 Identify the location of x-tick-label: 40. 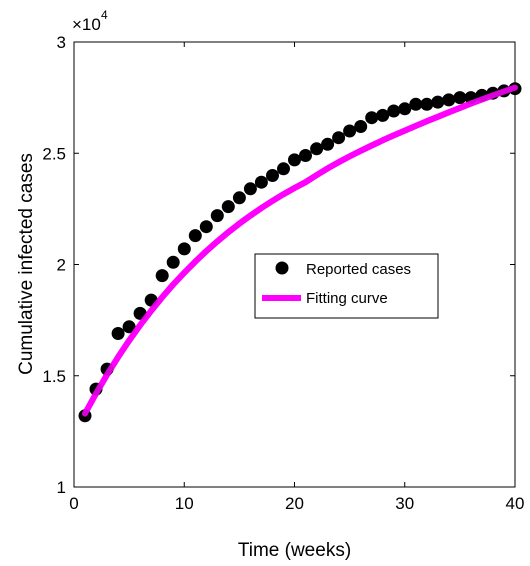
(515, 503).